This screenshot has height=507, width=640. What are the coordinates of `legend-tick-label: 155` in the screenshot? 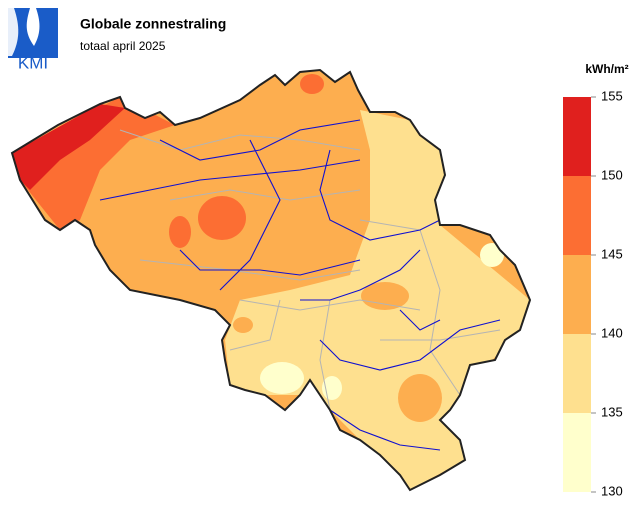 It's located at (612, 95).